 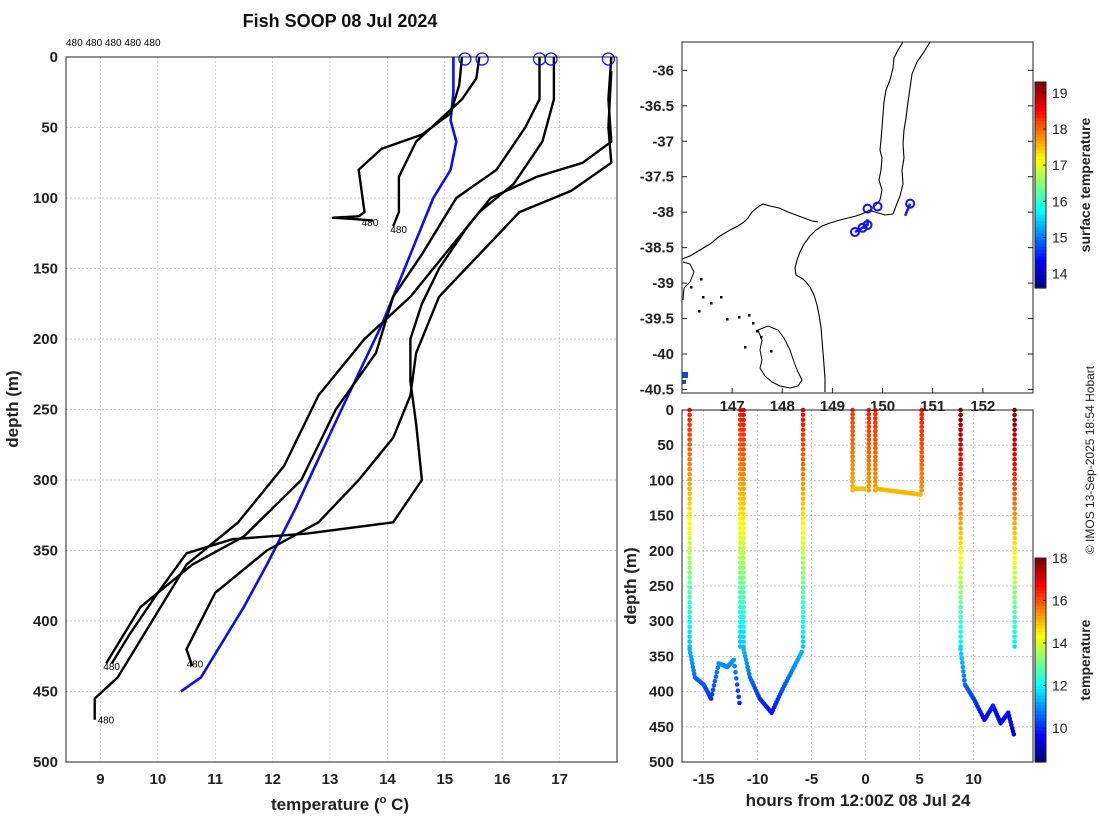 I want to click on time-xtick-label: 0, so click(x=865, y=779).